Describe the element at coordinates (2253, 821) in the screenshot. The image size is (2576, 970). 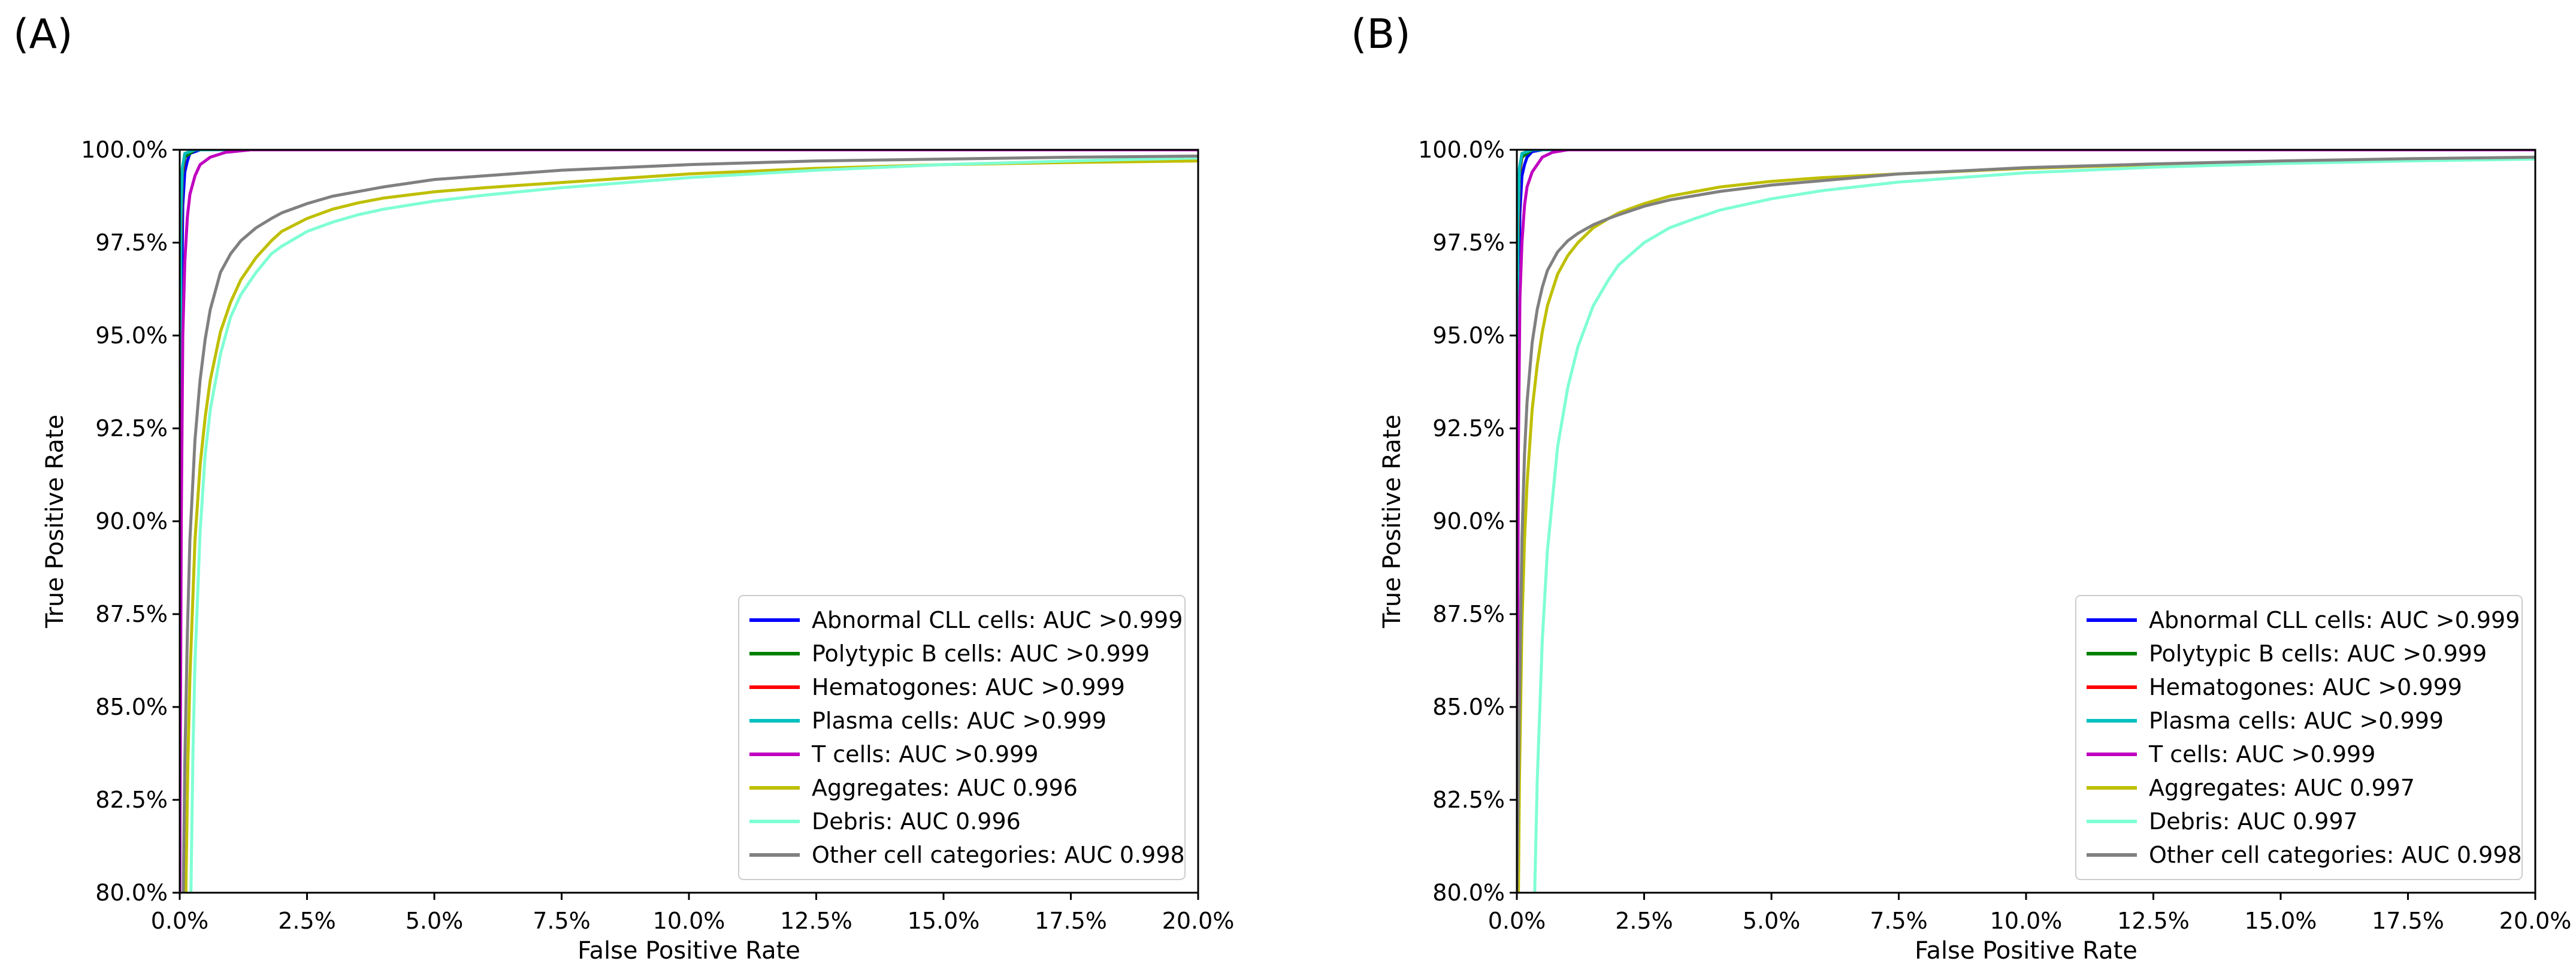
I see `legend-entry-debris: Debris: AUC 0.997` at that location.